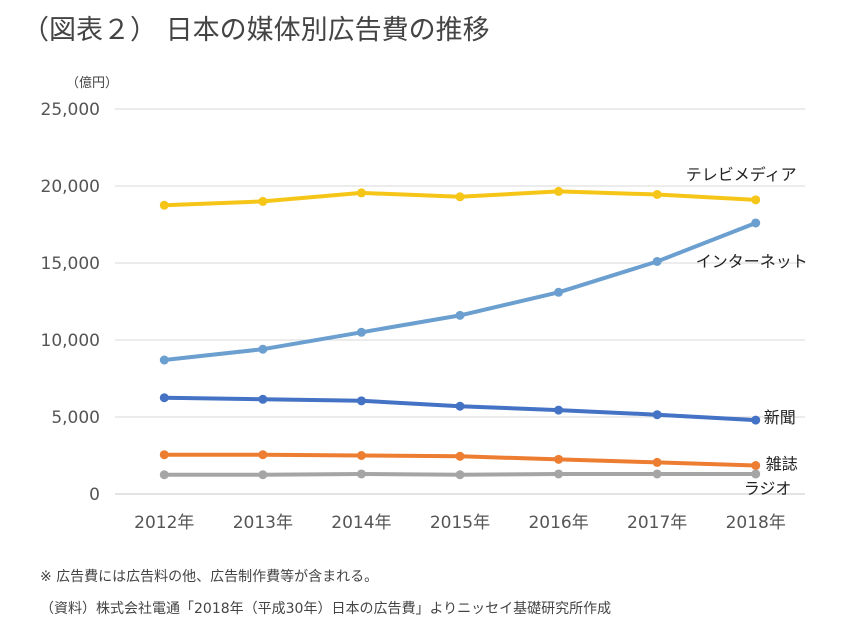 This screenshot has height=635, width=856. Describe the element at coordinates (209, 577) in the screenshot. I see `footnote: ※ 広告費には広告料の他、広告制作費等が含まれる。` at that location.